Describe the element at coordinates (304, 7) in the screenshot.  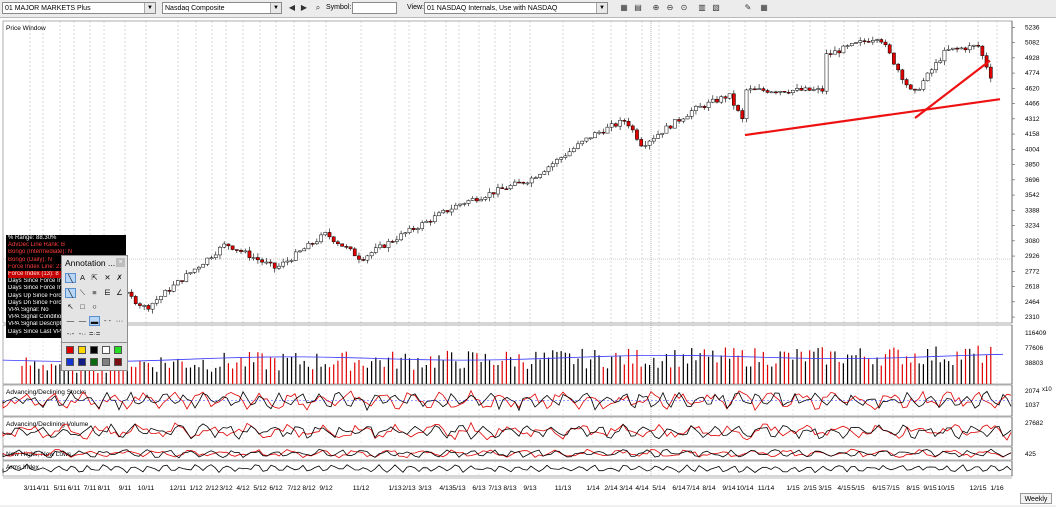
I see `next-symbol-icon: ▶` at that location.